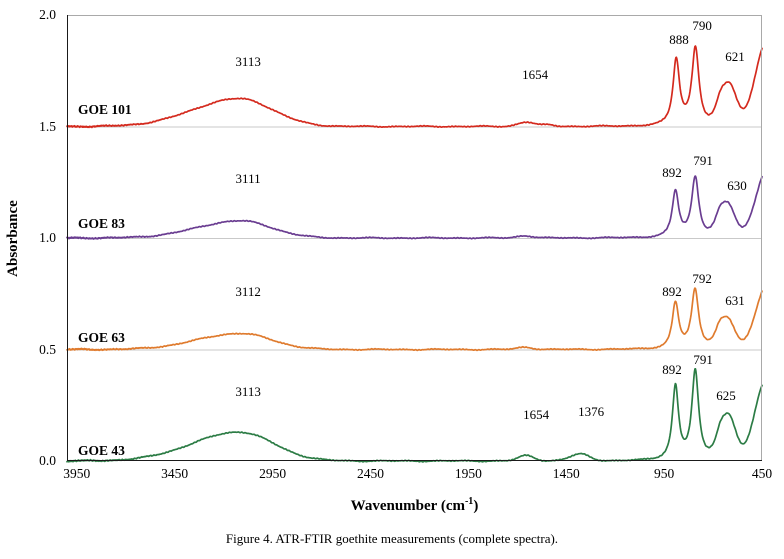  I want to click on x-tick-label: 1450, so click(566, 473).